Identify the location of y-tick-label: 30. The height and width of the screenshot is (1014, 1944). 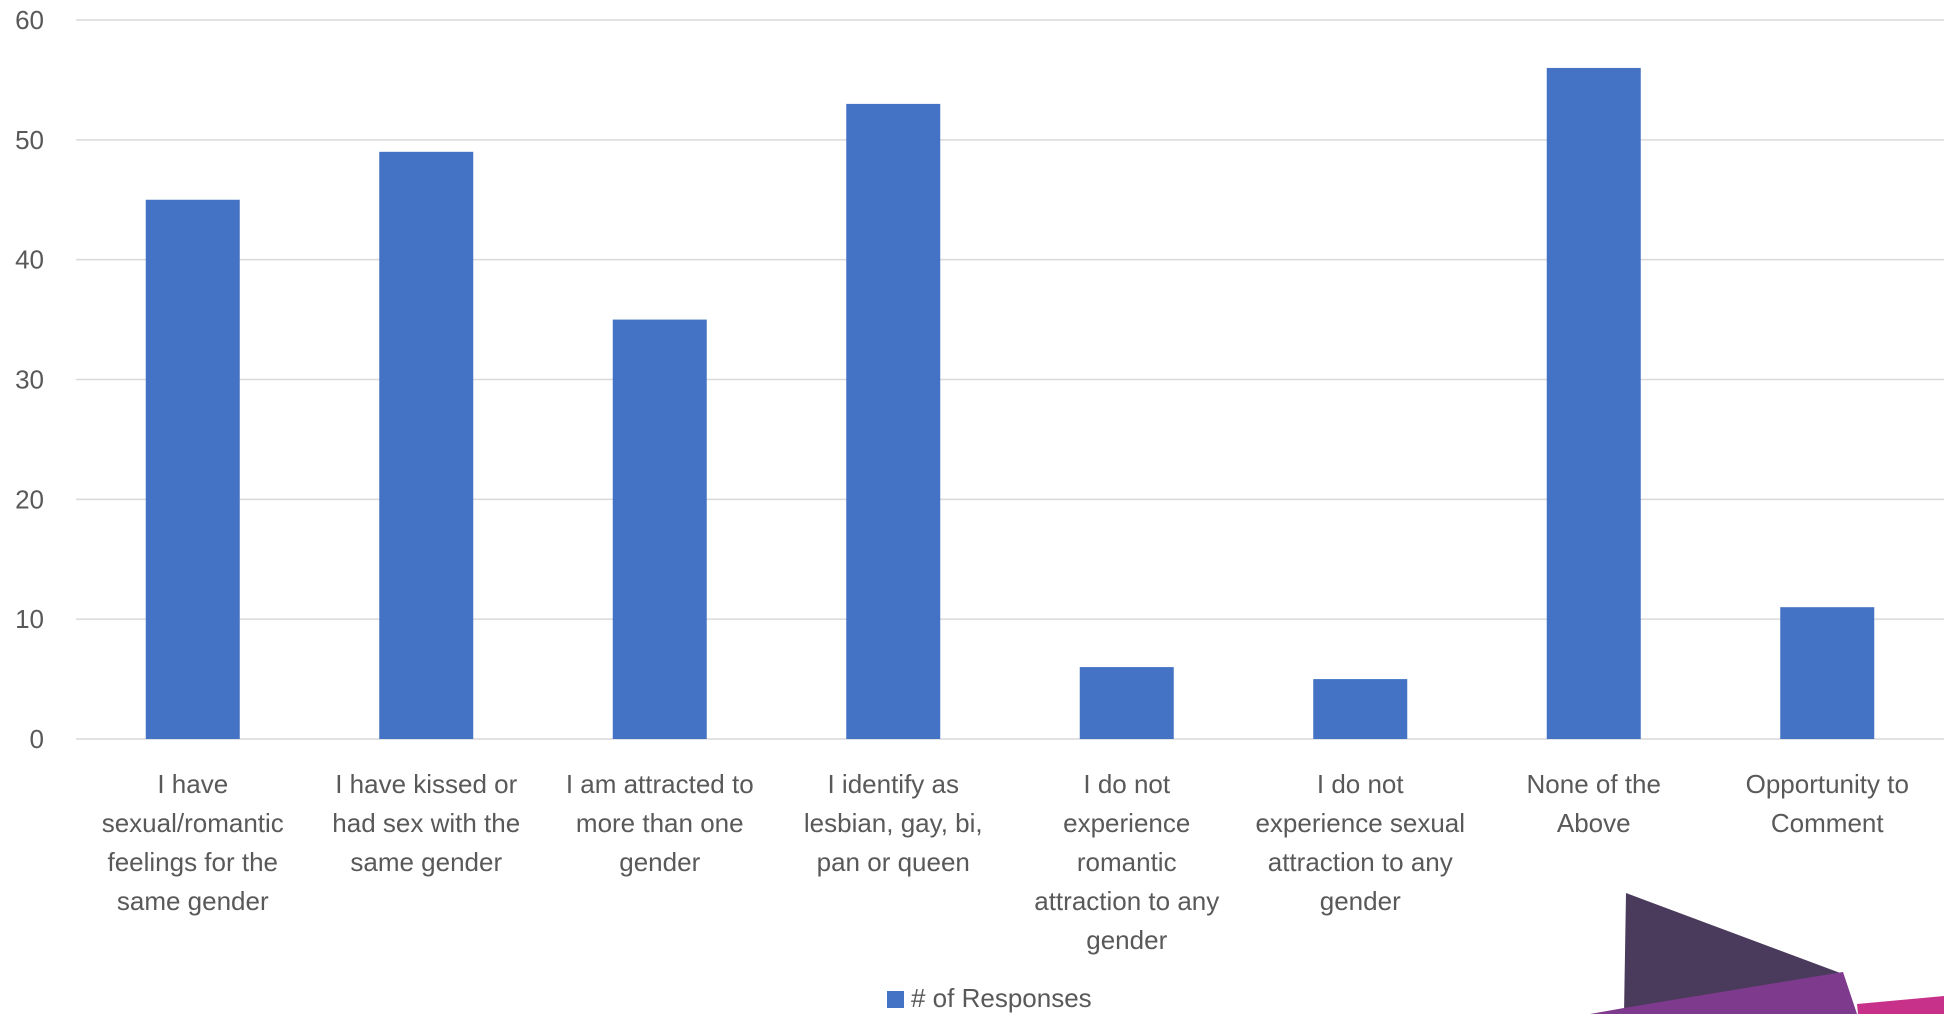
(29, 380).